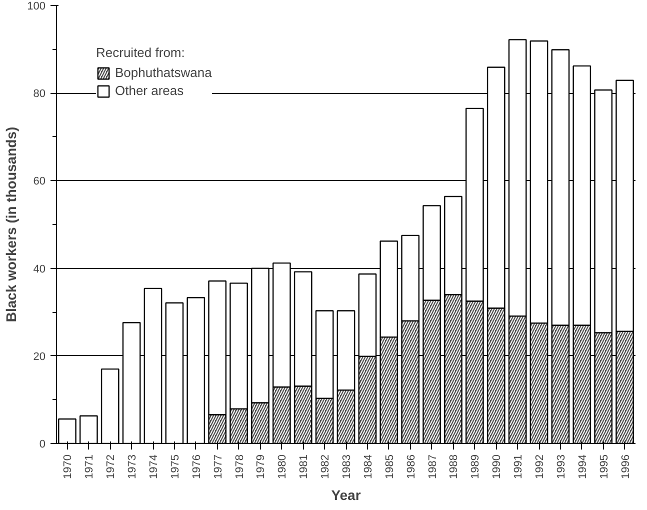  I want to click on y-tick-label: 80, so click(39, 94).